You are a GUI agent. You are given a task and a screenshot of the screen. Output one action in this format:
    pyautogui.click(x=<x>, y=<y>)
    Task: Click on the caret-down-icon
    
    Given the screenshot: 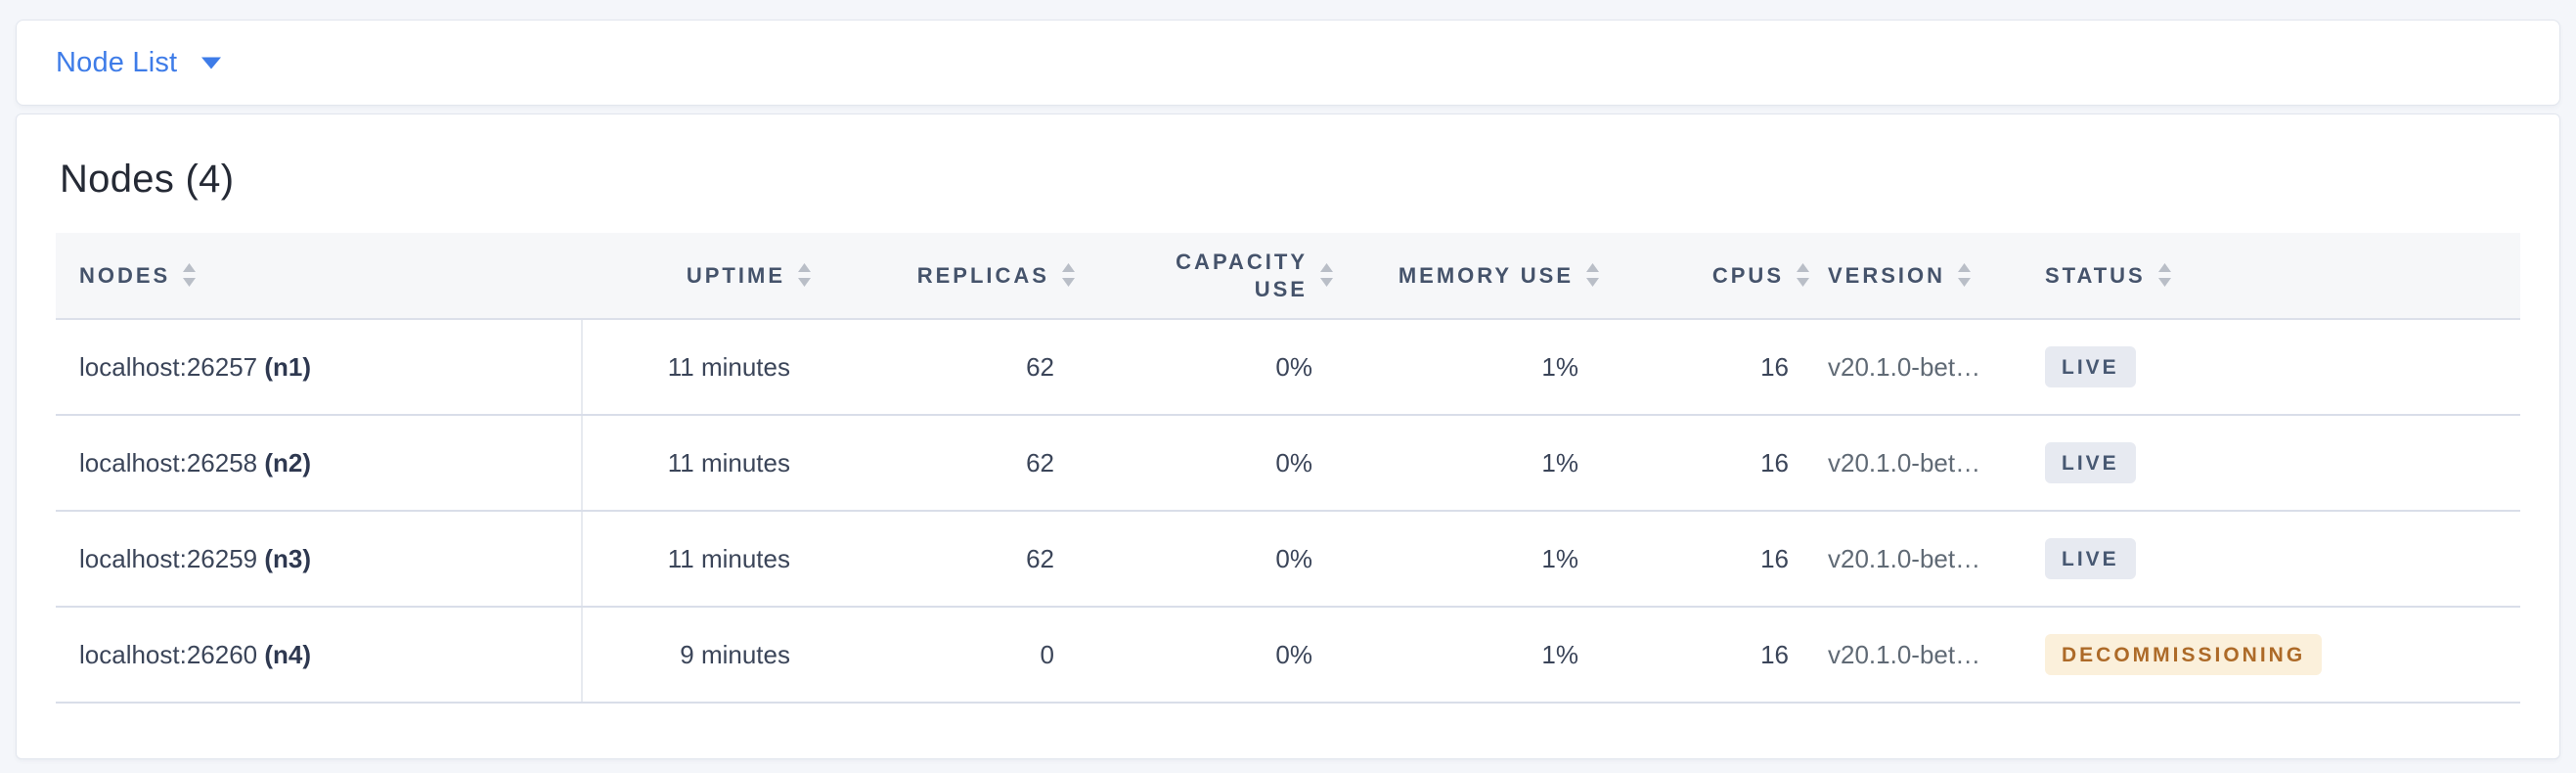 What is the action you would take?
    pyautogui.click(x=211, y=63)
    